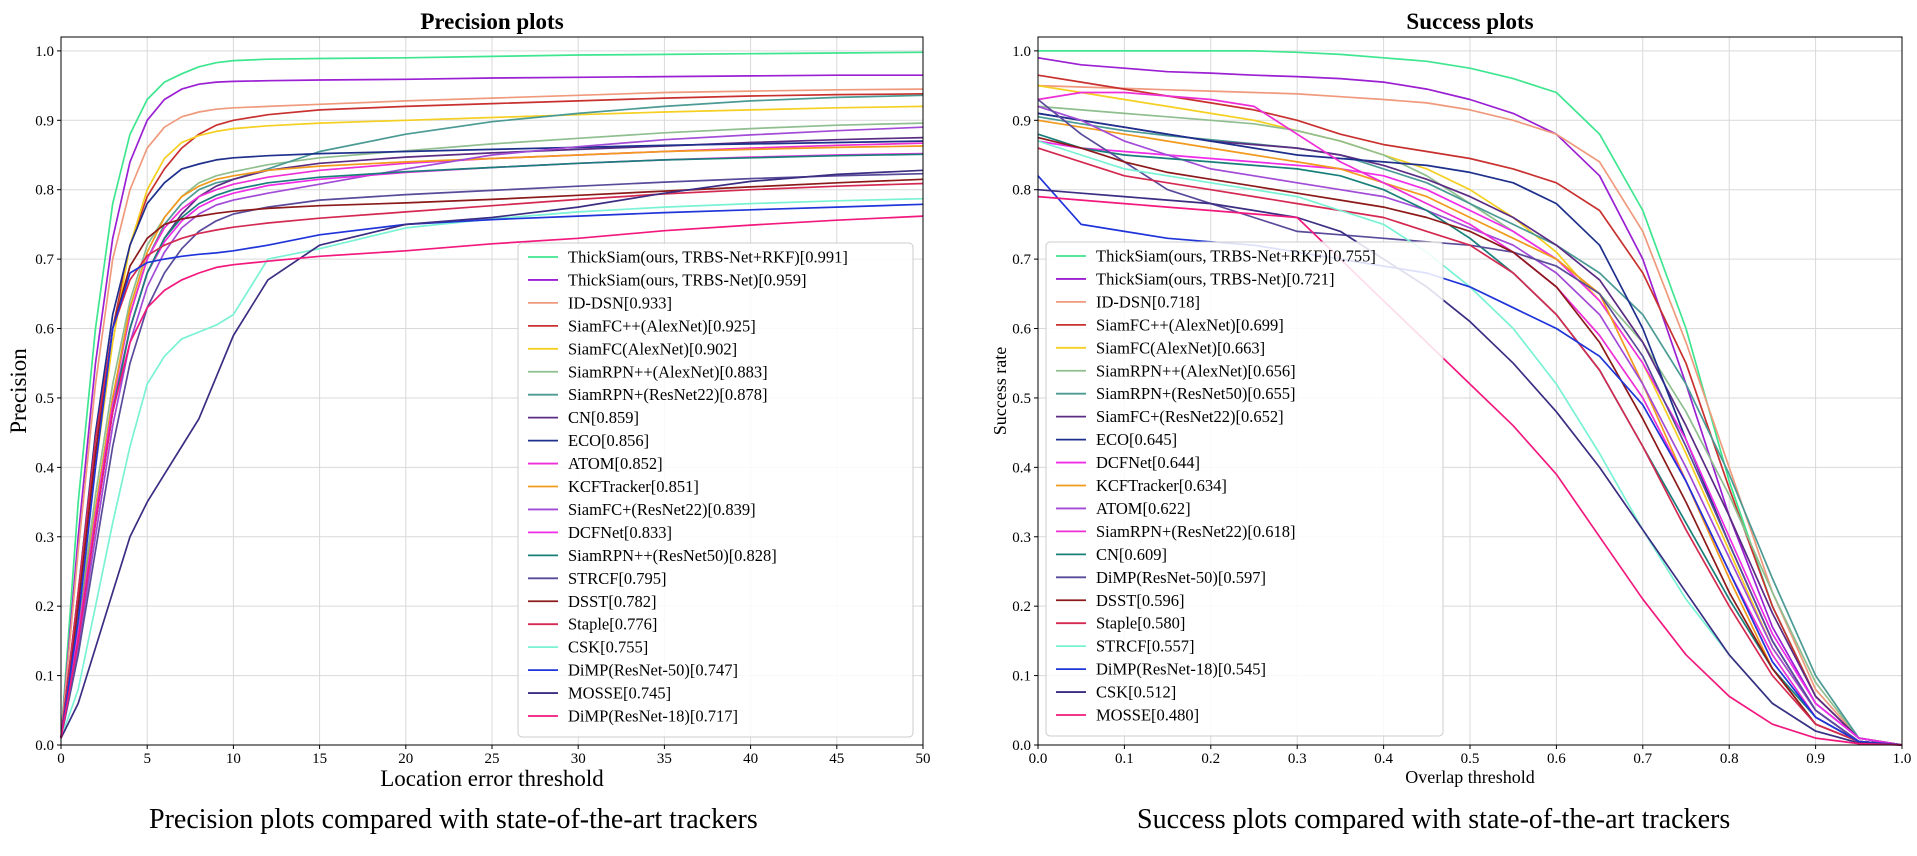 Image resolution: width=1917 pixels, height=856 pixels. What do you see at coordinates (1902, 759) in the screenshot?
I see `success-x-tick-label-10: 1.0` at bounding box center [1902, 759].